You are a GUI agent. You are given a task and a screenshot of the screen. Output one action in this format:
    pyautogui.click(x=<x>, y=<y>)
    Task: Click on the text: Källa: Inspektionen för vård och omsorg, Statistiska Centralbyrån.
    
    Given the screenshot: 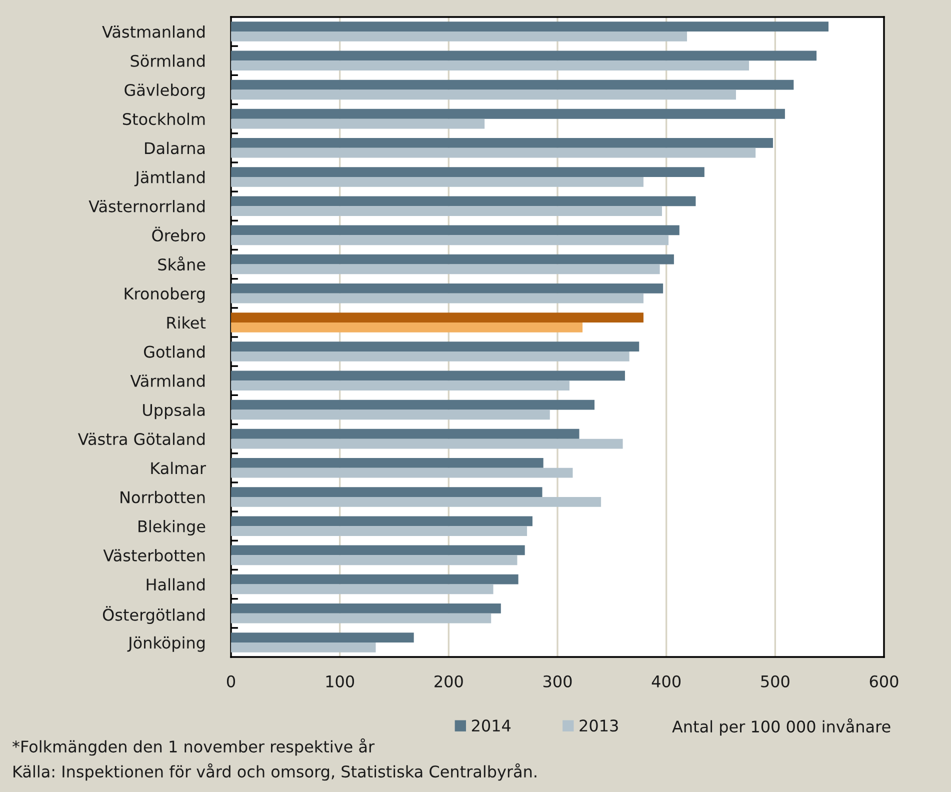 What is the action you would take?
    pyautogui.click(x=275, y=772)
    